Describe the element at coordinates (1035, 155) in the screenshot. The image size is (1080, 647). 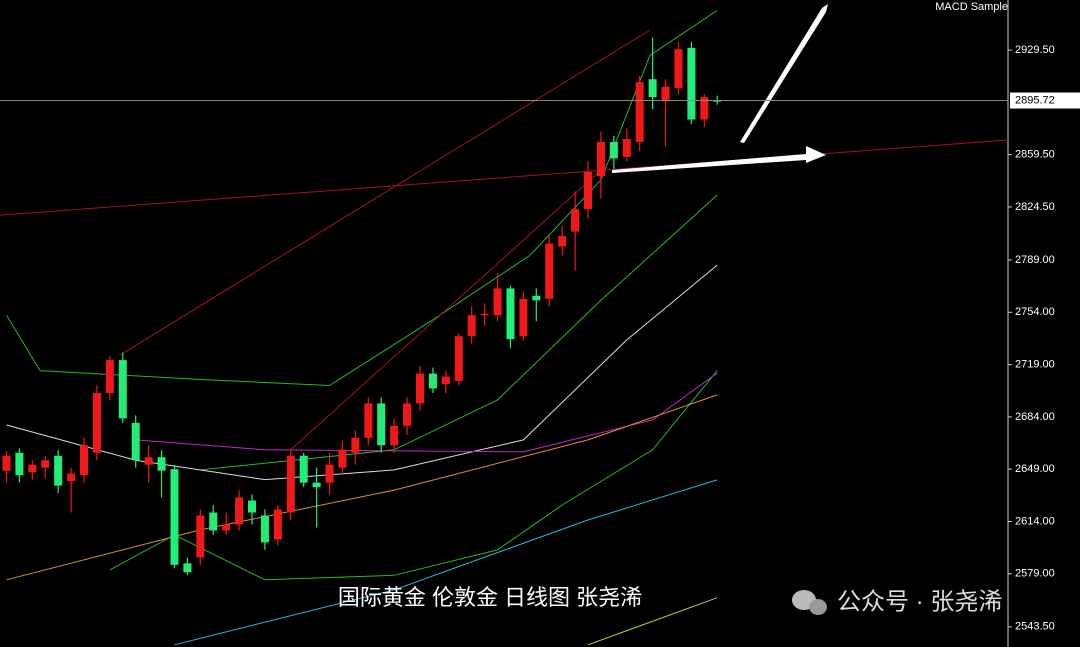
I see `y-tick-label: 2859.50` at that location.